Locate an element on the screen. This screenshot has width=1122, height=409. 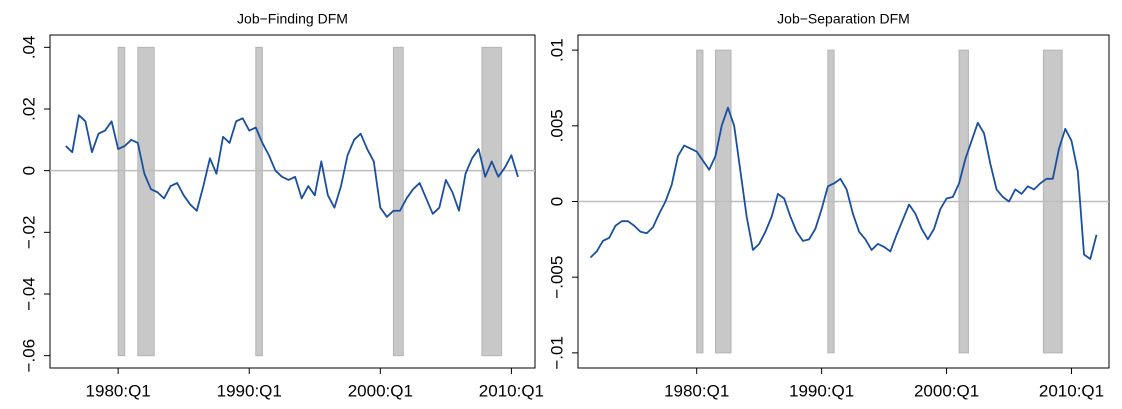
y-tick-label: .005 is located at coordinates (556, 125).